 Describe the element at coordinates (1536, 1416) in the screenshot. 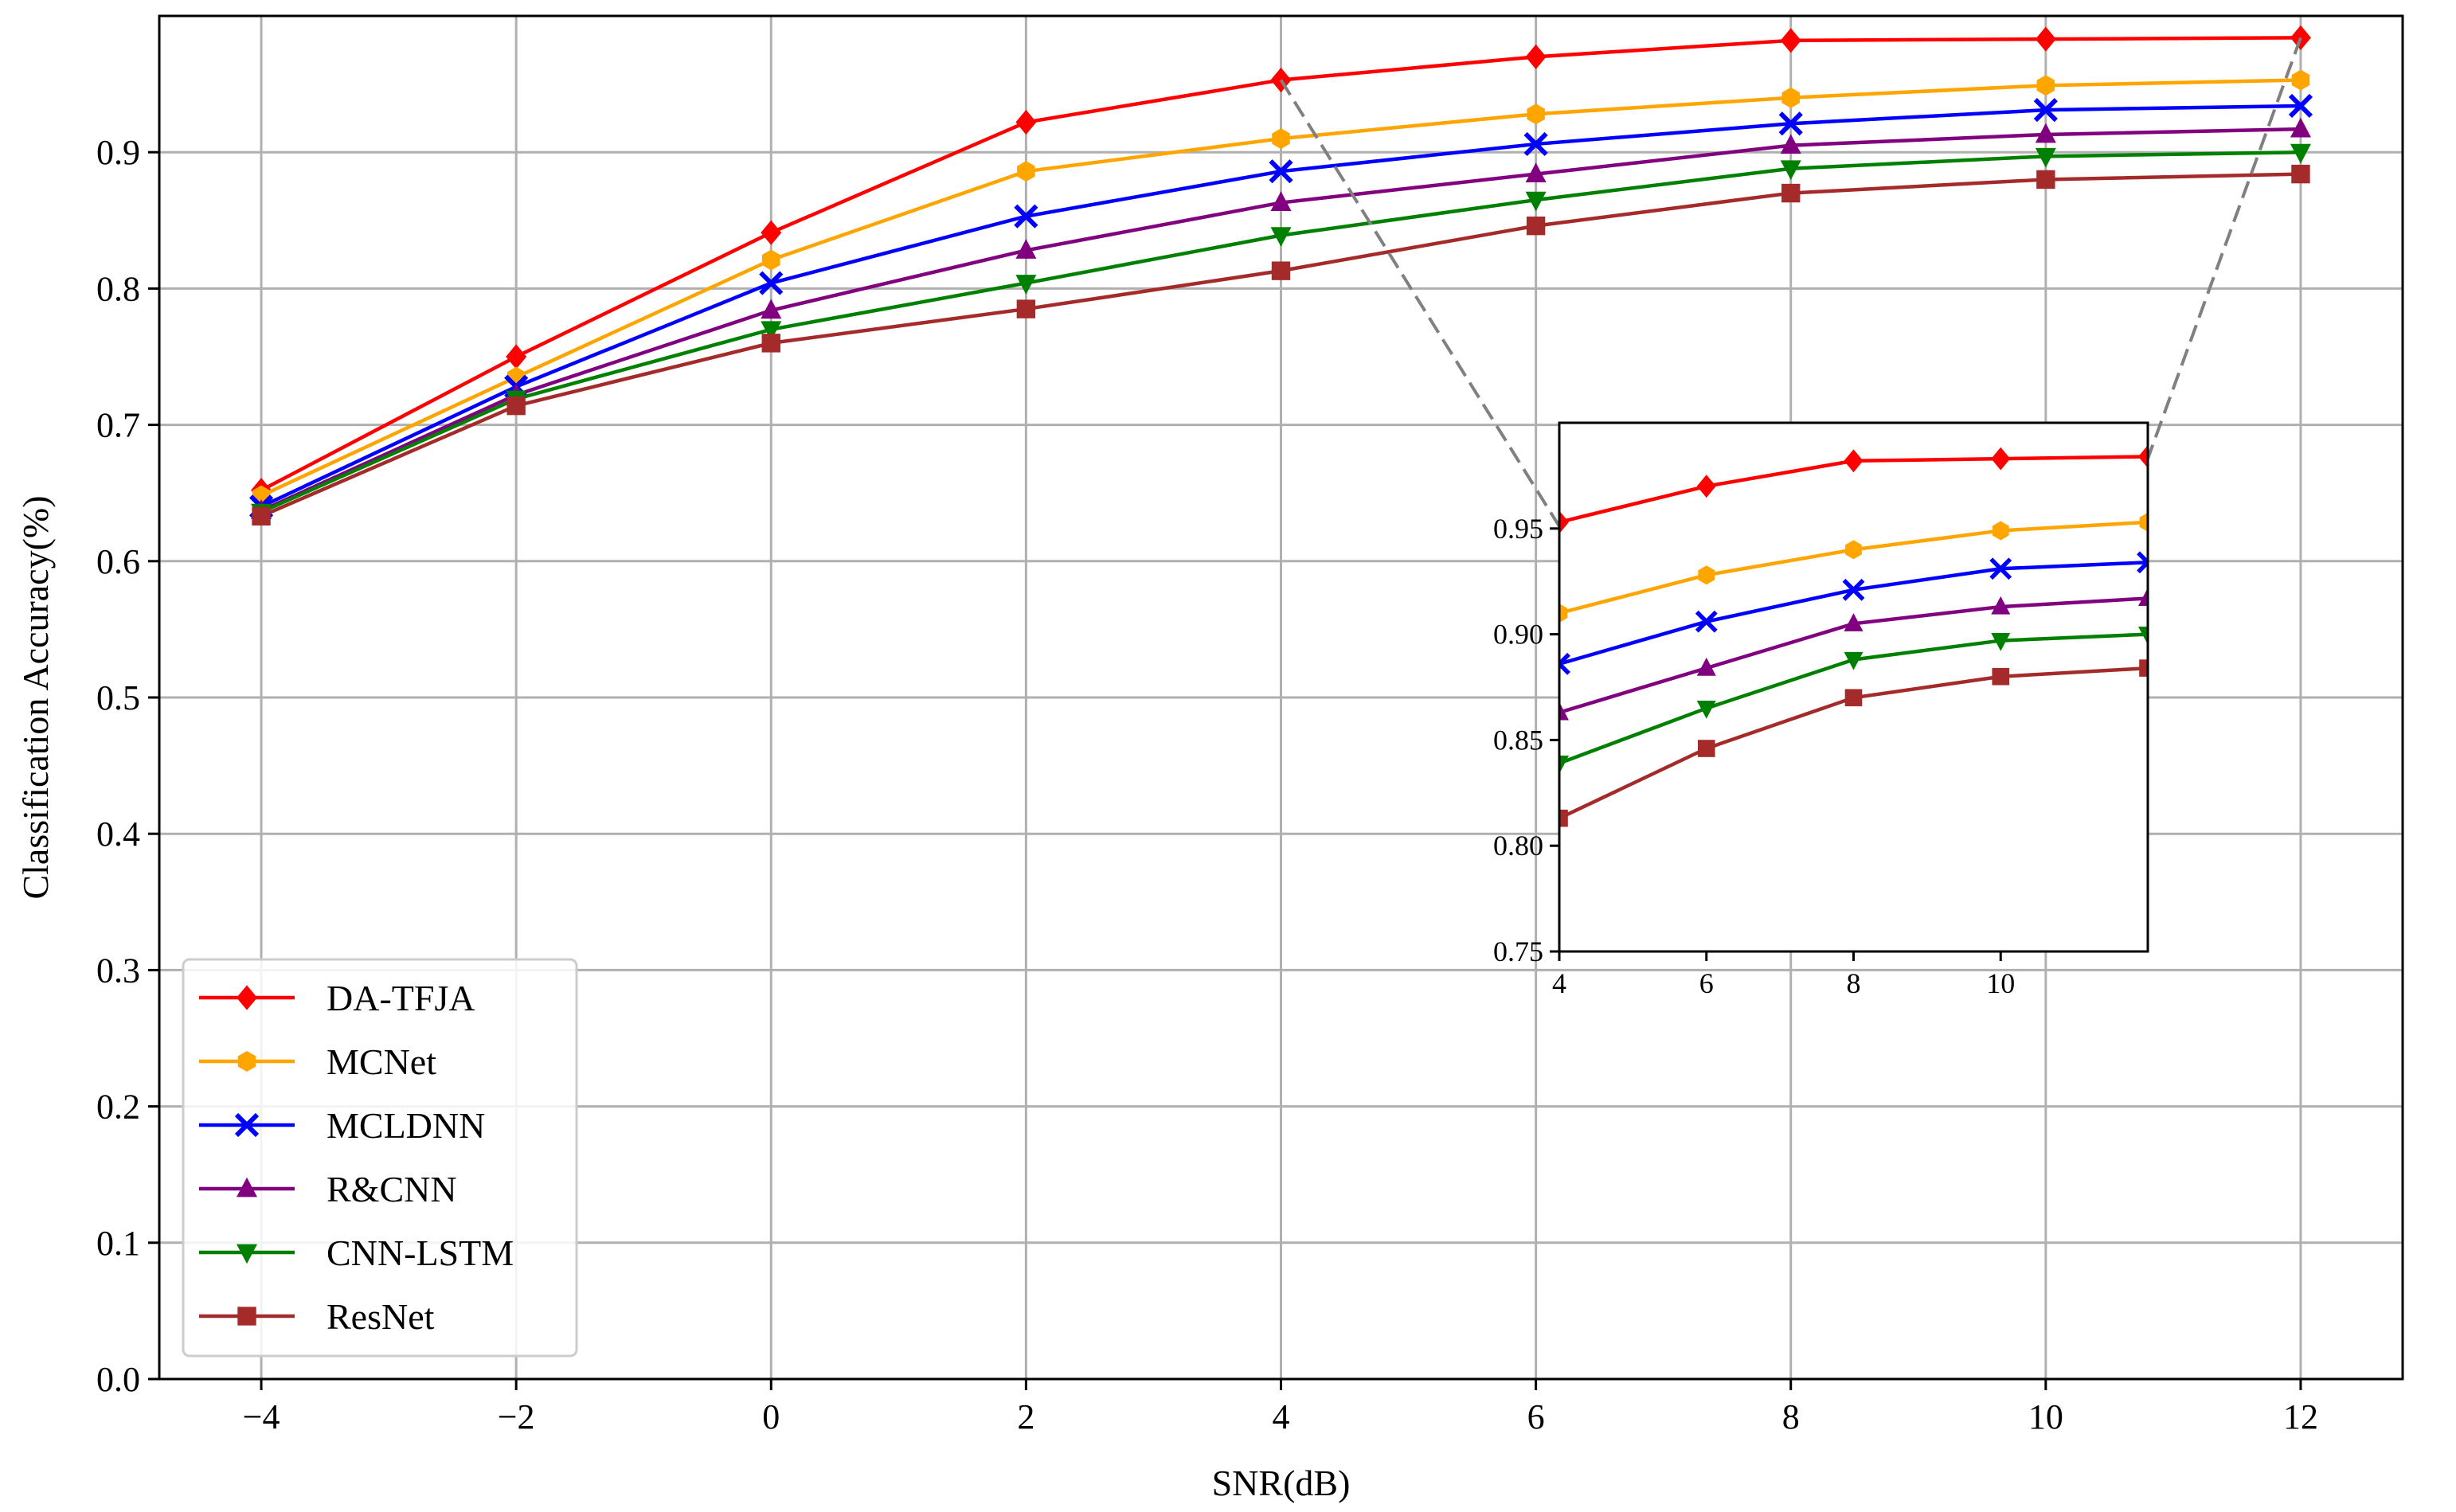

I see `x-tick-label: 6` at that location.